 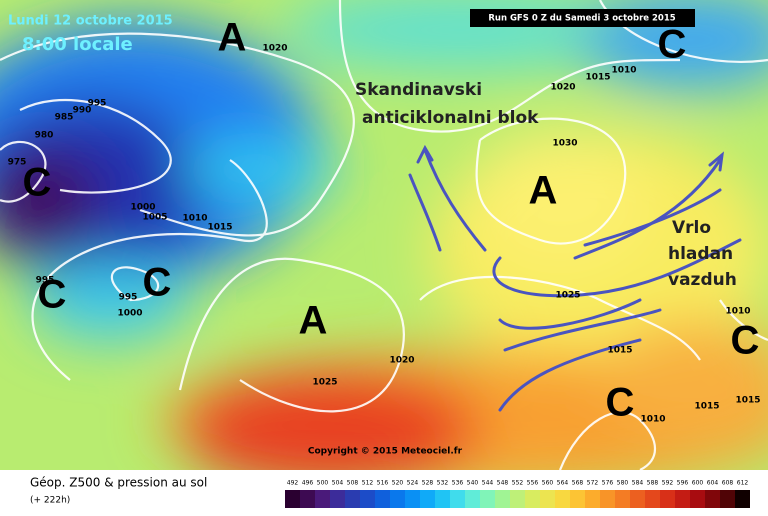 I want to click on isobar-label: 975, so click(x=17, y=163).